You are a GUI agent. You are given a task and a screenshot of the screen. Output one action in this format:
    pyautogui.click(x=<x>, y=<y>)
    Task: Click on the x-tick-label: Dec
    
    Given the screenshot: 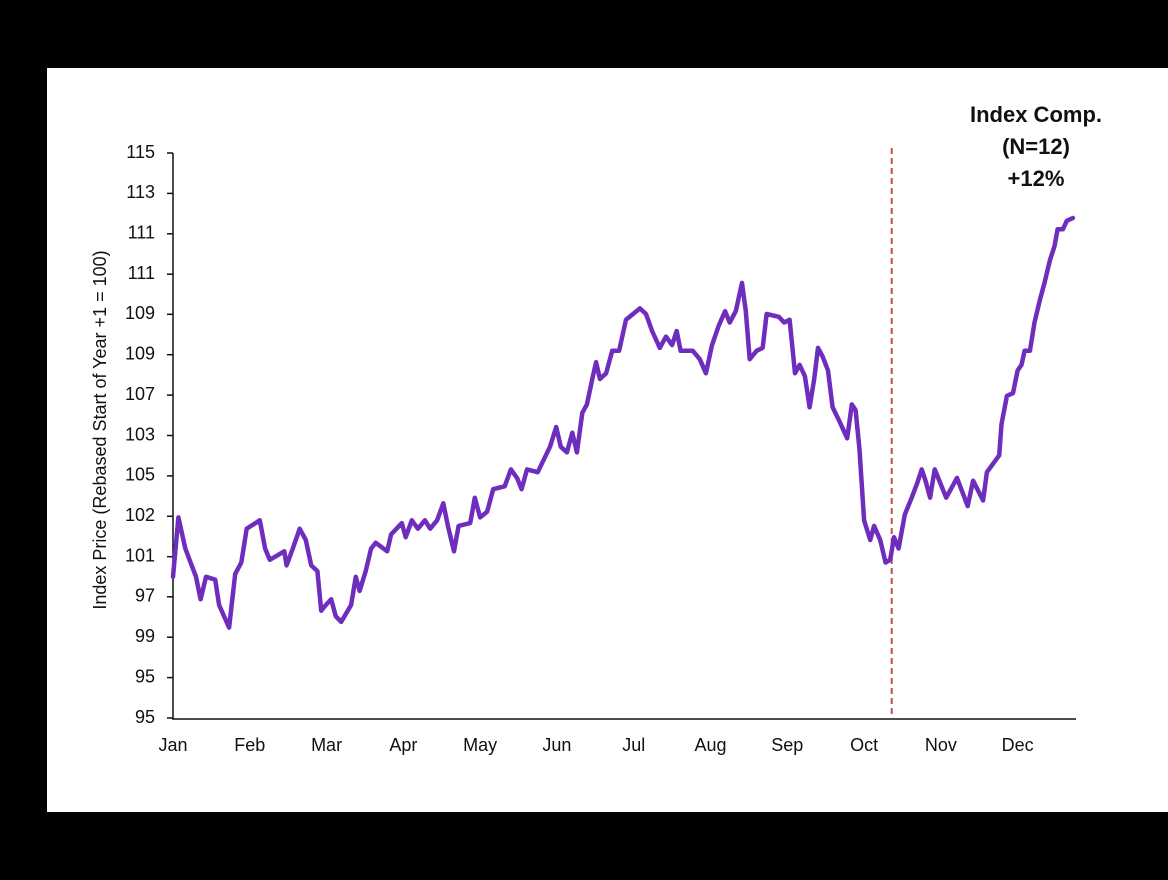 What is the action you would take?
    pyautogui.click(x=1018, y=745)
    